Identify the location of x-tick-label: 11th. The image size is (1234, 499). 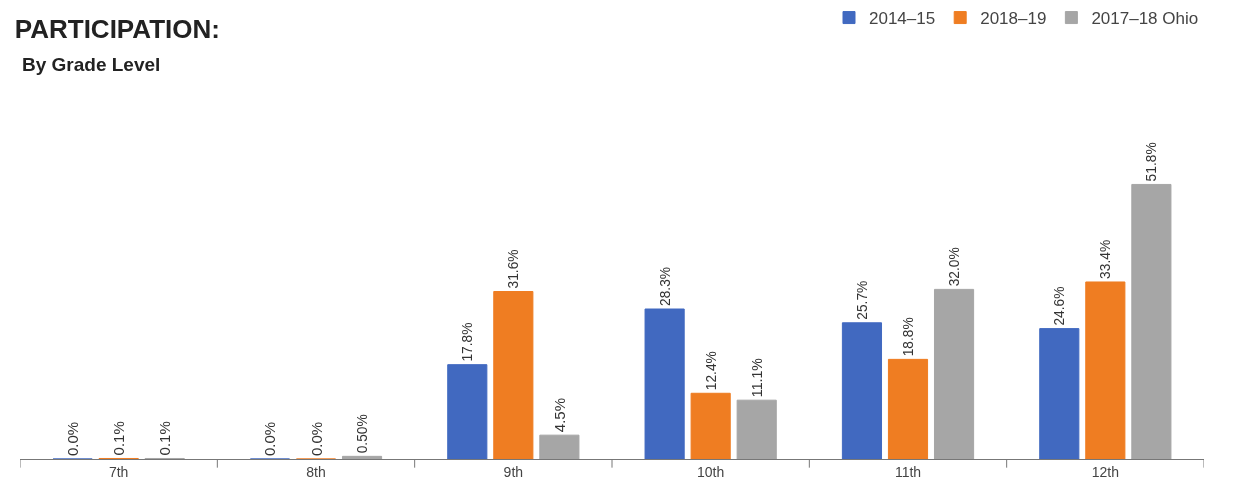
(908, 471).